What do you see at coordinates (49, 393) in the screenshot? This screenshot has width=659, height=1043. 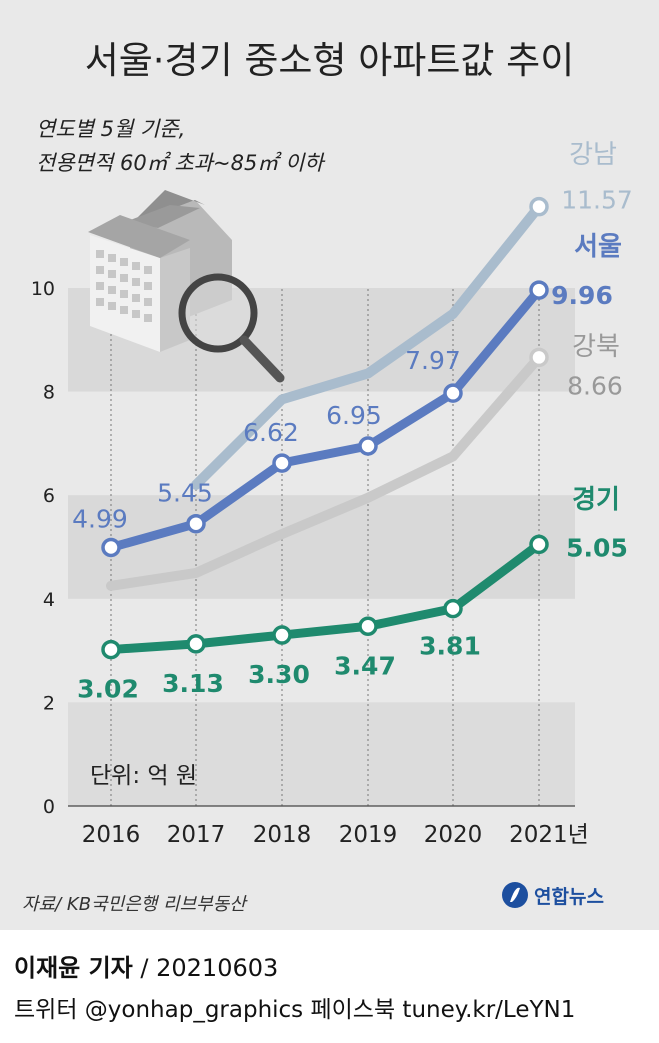 I see `y-tick-label: 8` at bounding box center [49, 393].